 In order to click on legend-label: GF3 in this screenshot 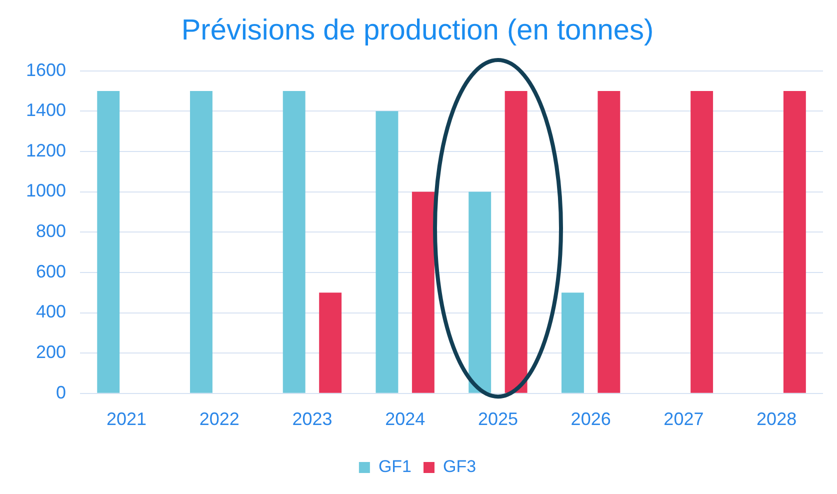, I will do `click(459, 466)`.